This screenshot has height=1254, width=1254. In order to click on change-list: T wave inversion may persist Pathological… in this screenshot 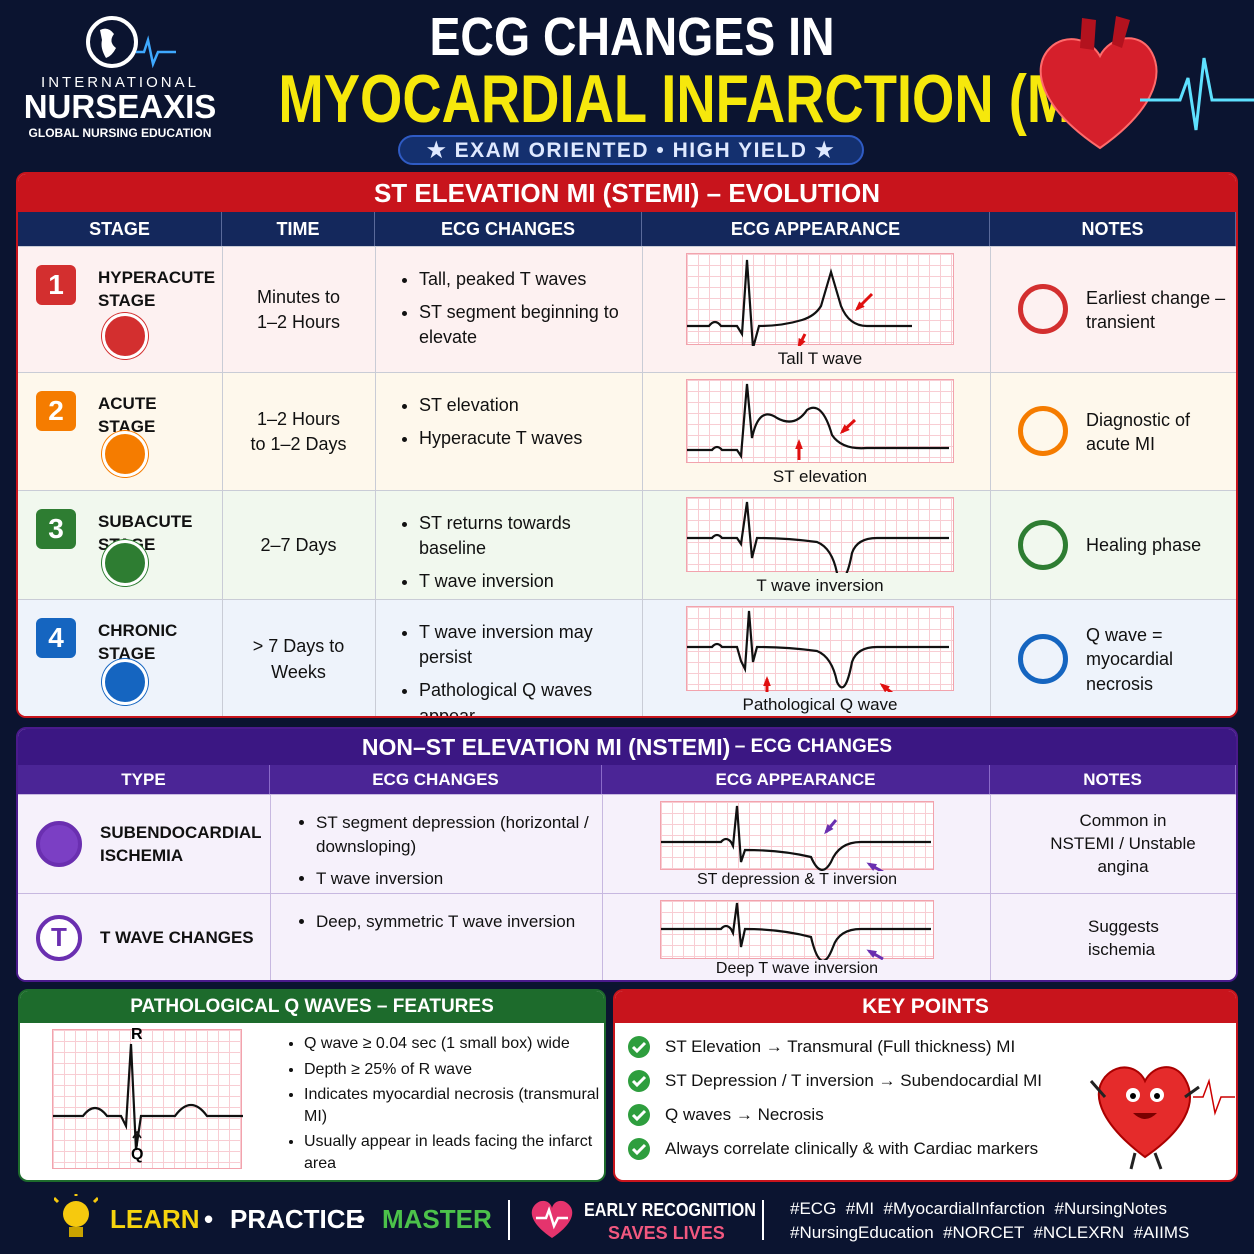, I will do `click(512, 668)`.